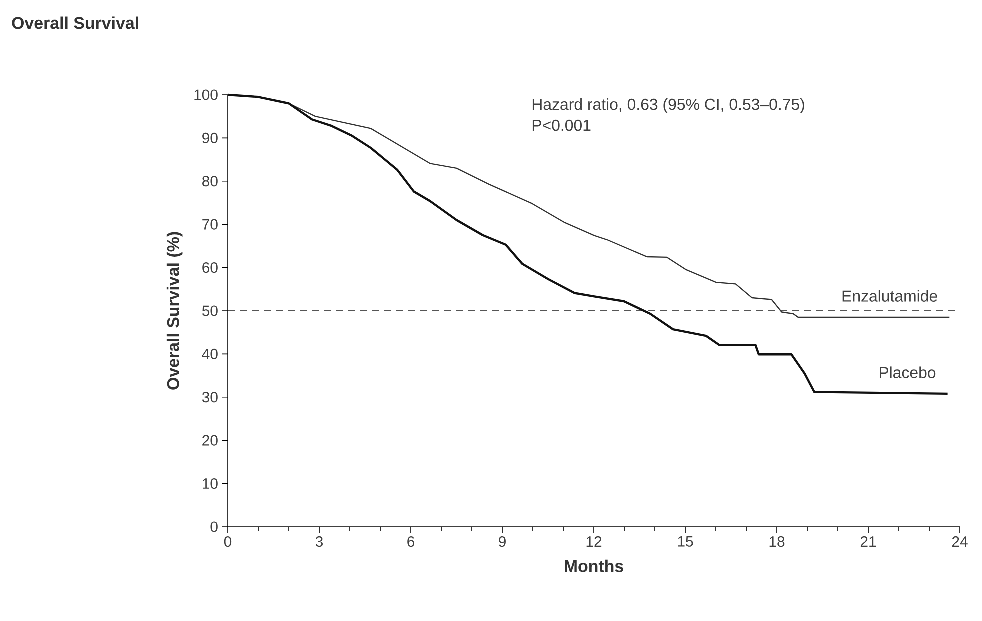 The height and width of the screenshot is (621, 982). What do you see at coordinates (210, 138) in the screenshot?
I see `y-tick-label: 90` at bounding box center [210, 138].